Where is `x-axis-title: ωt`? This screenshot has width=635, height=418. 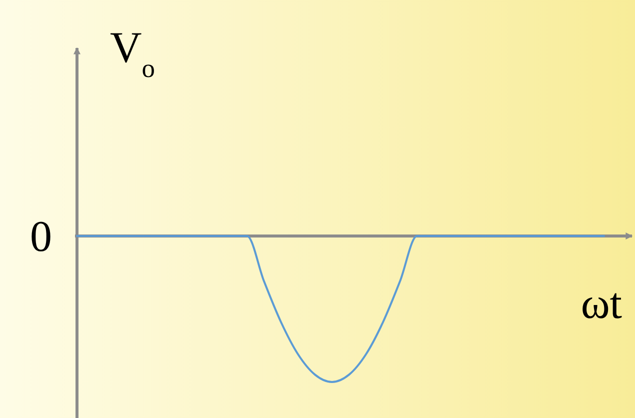
x-axis-title: ωt is located at coordinates (601, 303).